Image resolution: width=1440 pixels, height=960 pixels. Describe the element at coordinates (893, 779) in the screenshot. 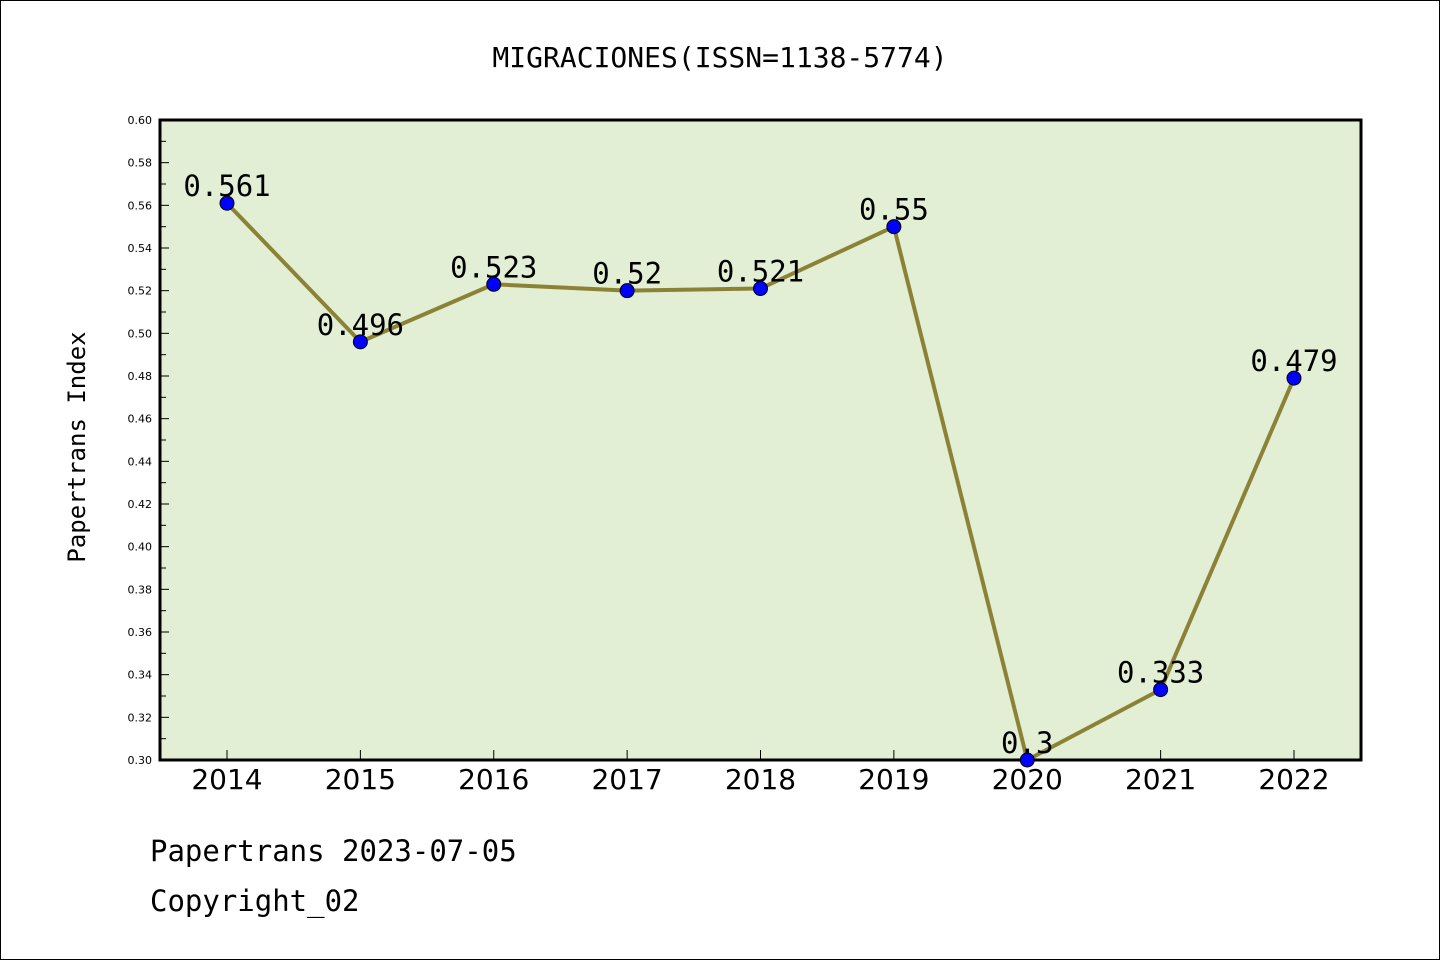

I see `x-tick-label: 2019` at that location.